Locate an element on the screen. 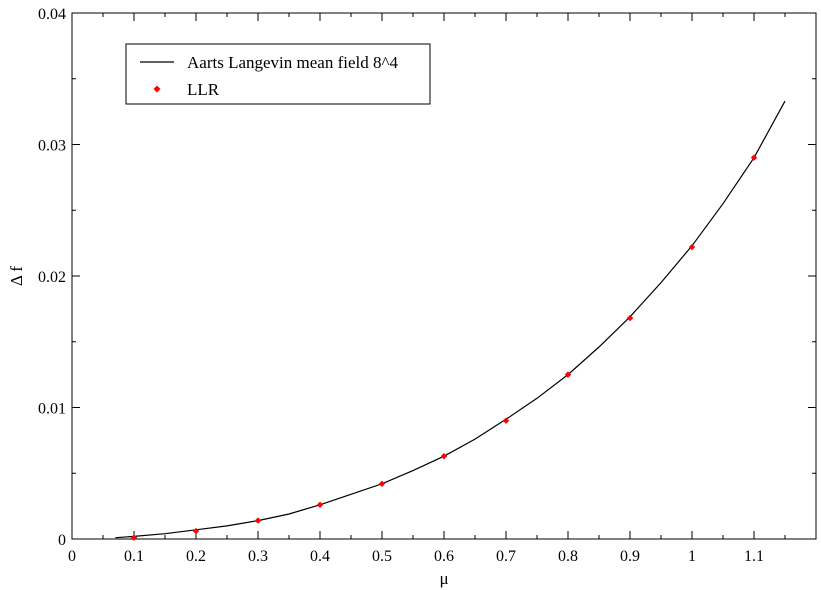 The height and width of the screenshot is (590, 821). x-tick-label: 0.4 is located at coordinates (320, 556).